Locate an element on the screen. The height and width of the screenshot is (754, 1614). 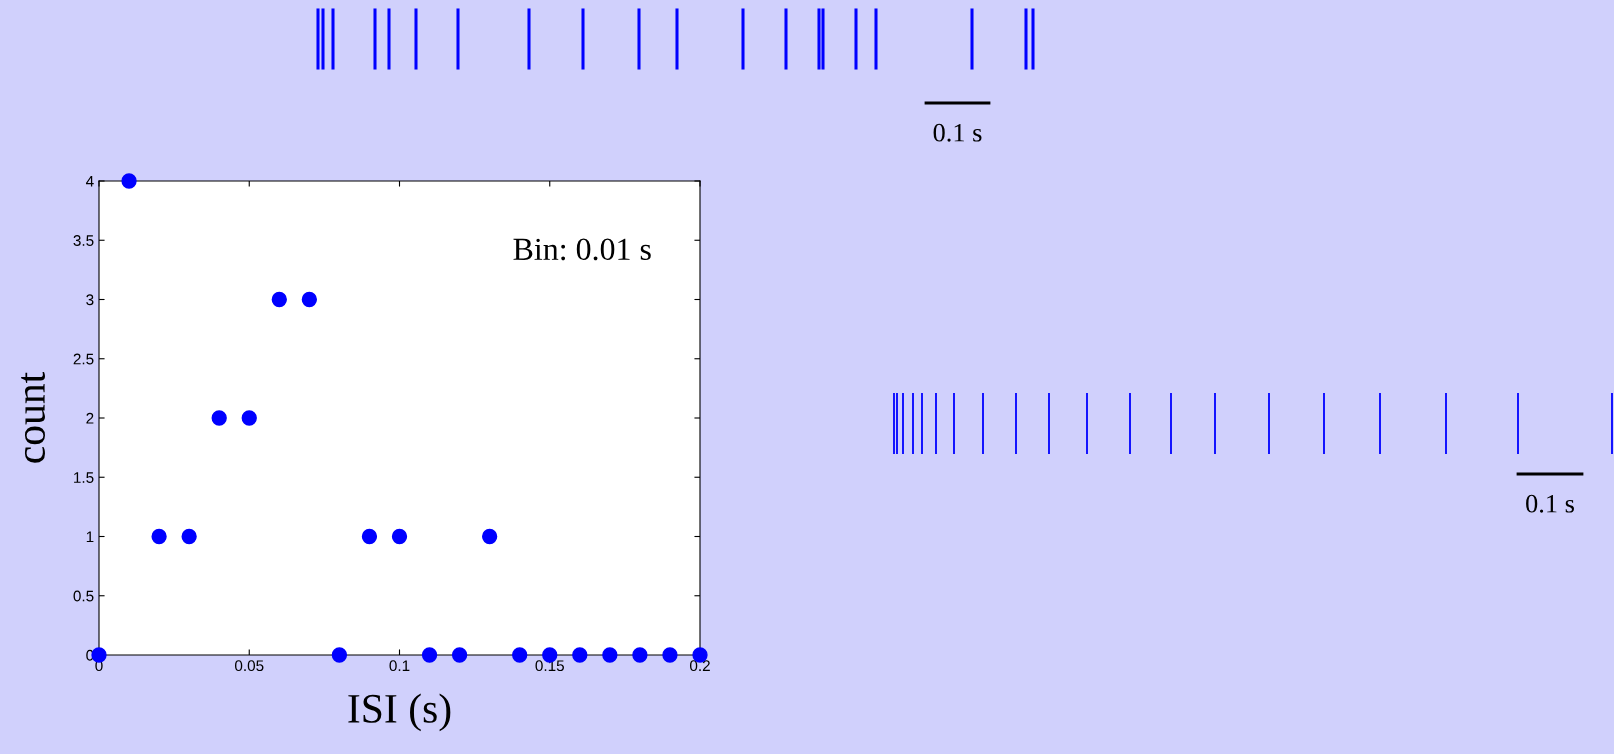
x-axis-title: ISI (s) is located at coordinates (399, 712).